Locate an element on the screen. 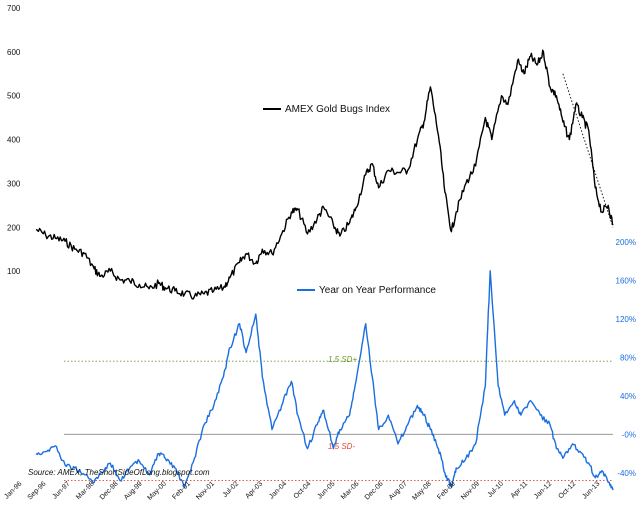 This screenshot has height=517, width=640. x-tick-label: Jul-02 is located at coordinates (231, 489).